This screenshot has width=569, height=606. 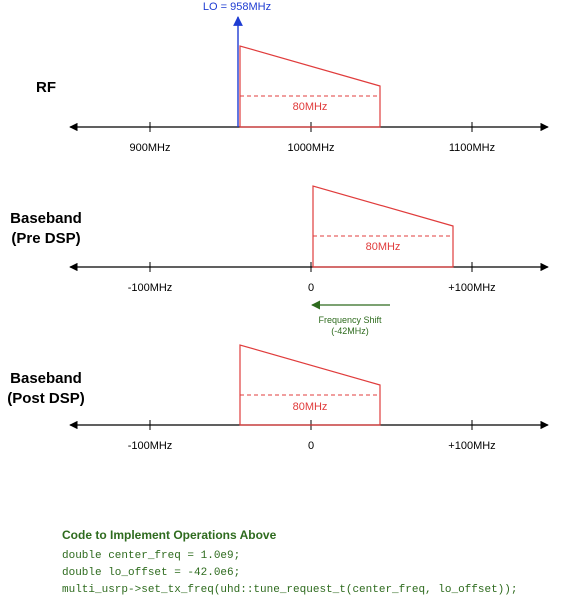 I want to click on pre-dsp-tick-label: -100MHz, so click(x=150, y=288).